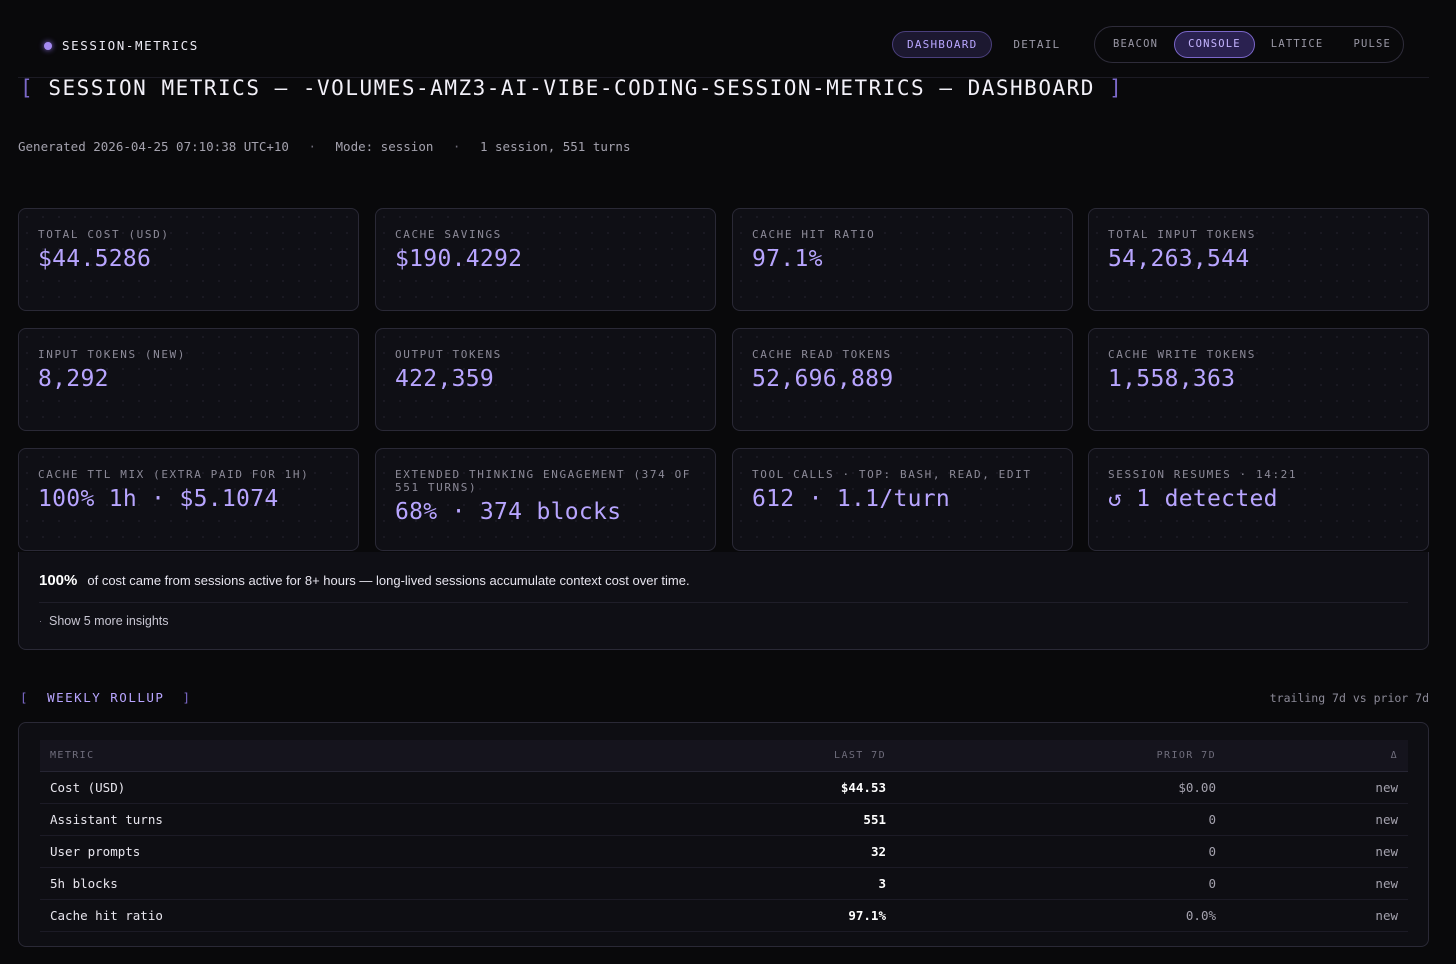 Image resolution: width=1456 pixels, height=964 pixels. Describe the element at coordinates (95, 259) in the screenshot. I see `card-value: $44.5286` at that location.